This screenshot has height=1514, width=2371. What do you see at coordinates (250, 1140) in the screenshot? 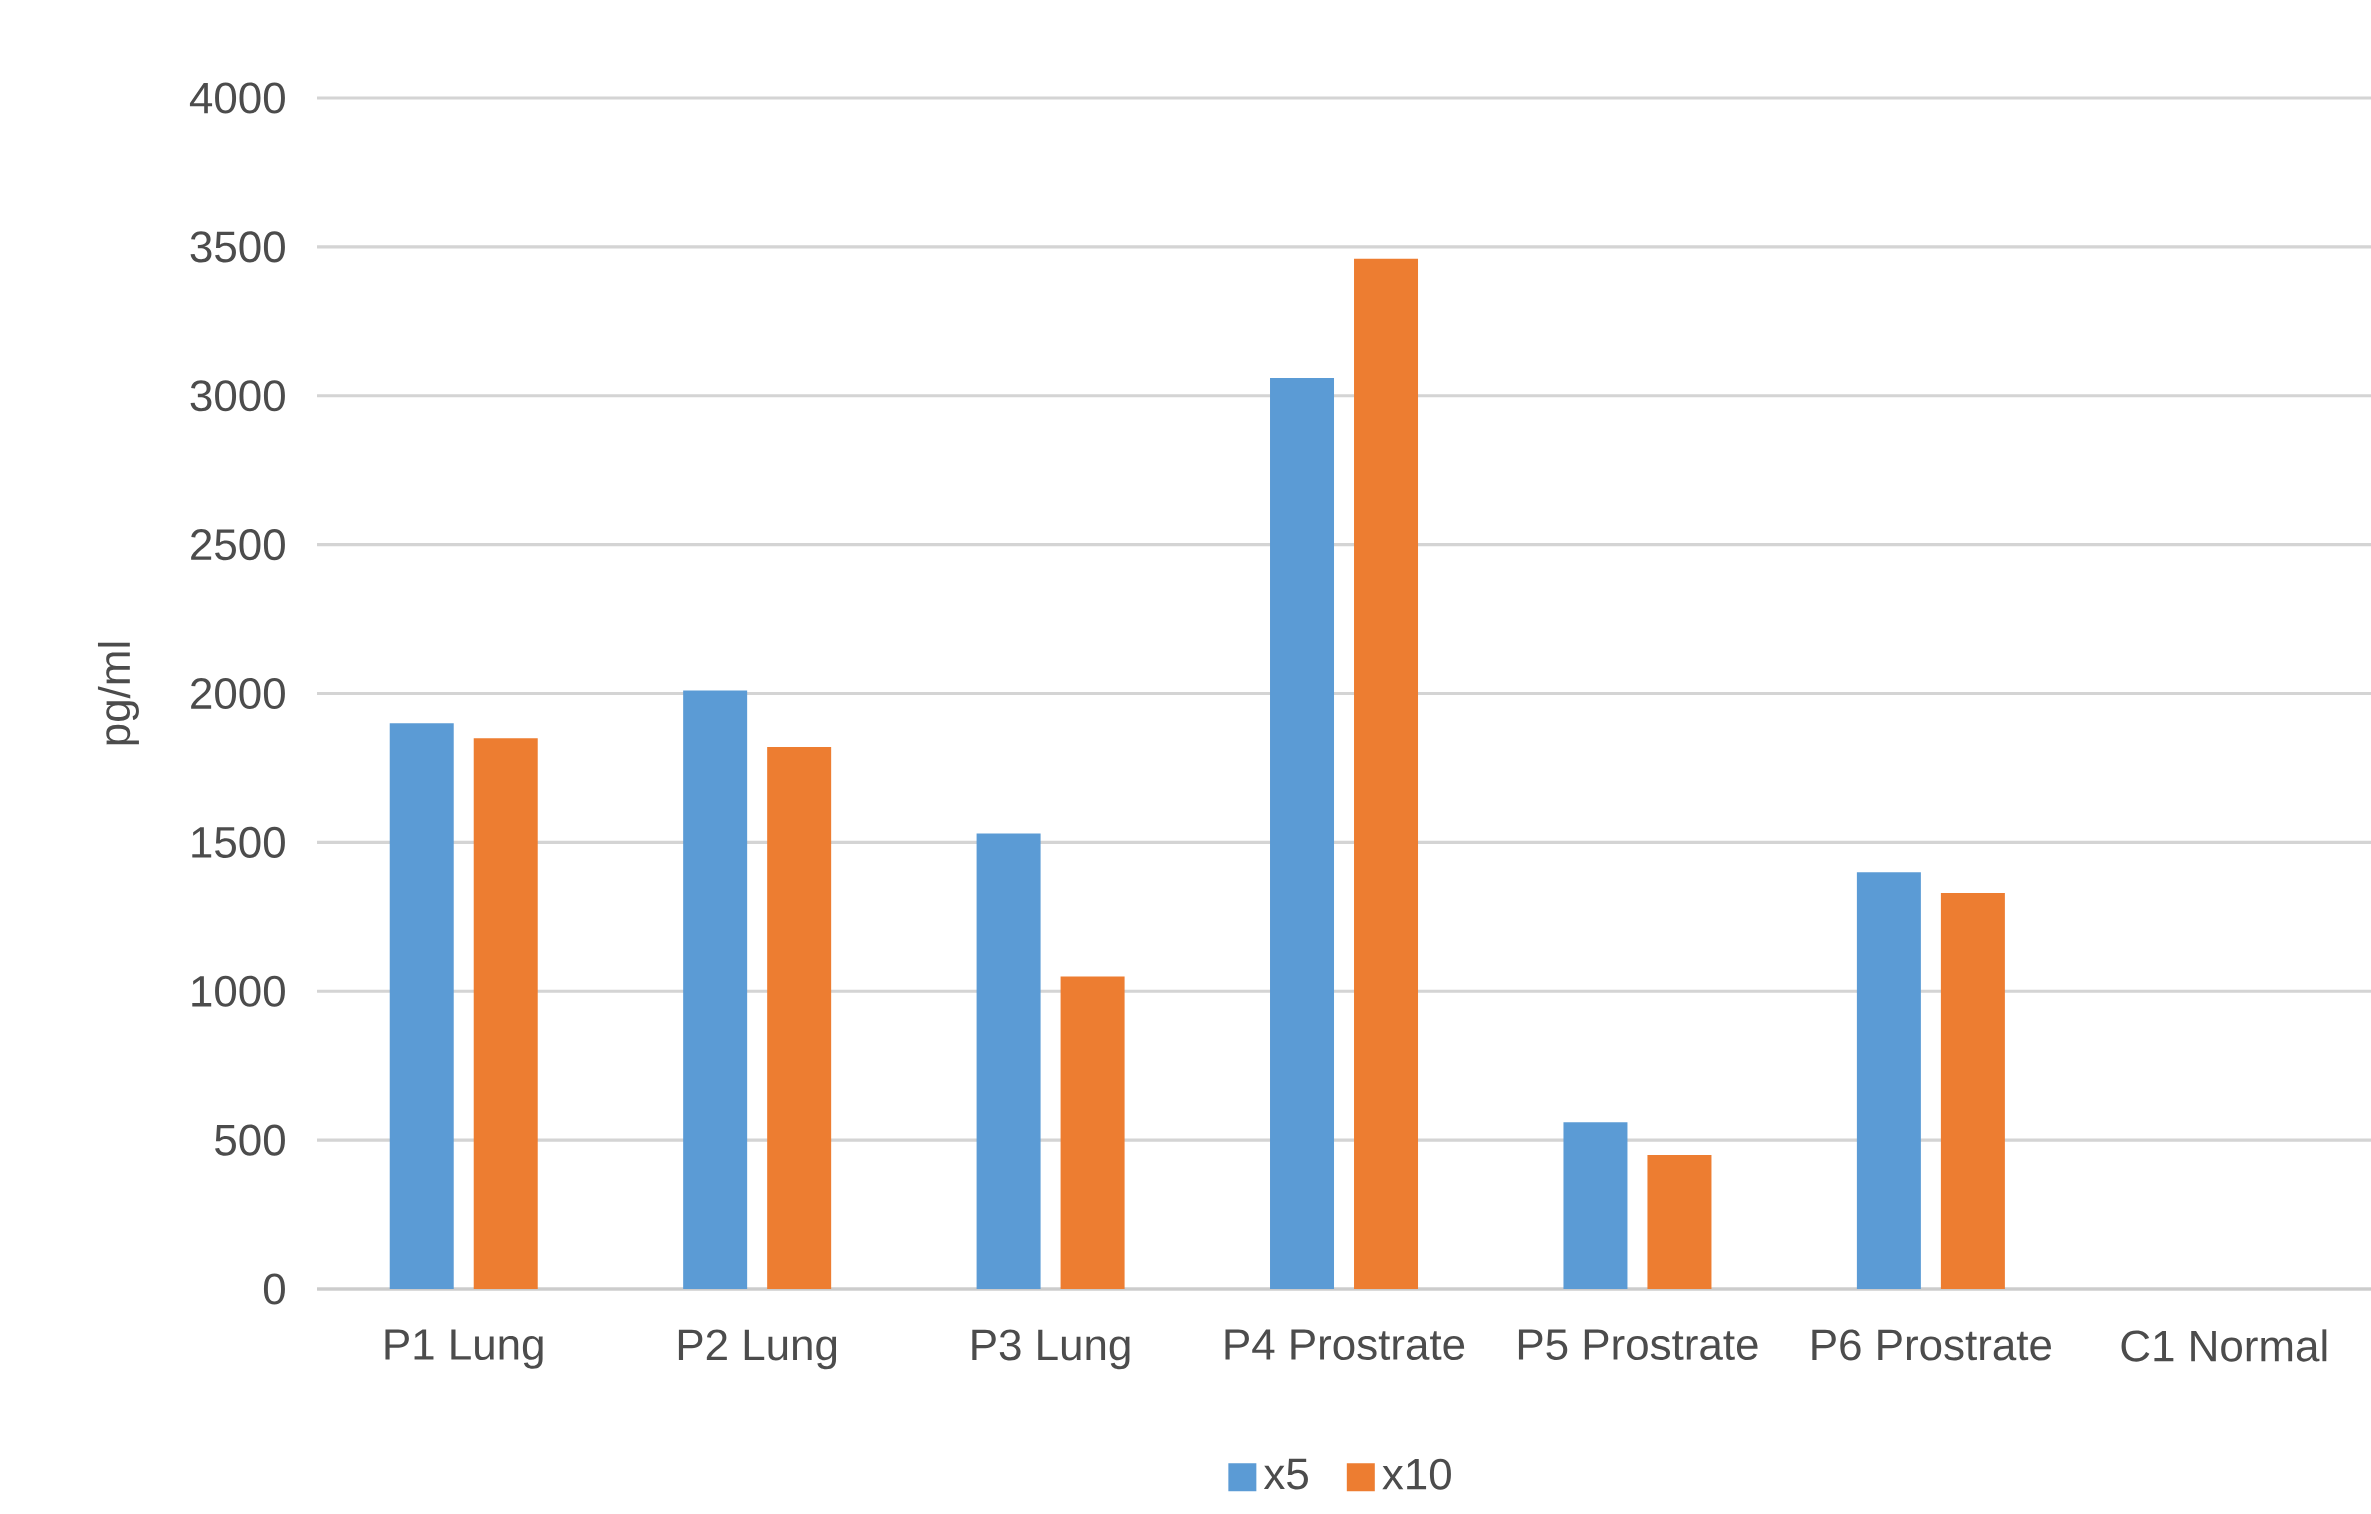
I see `y-tick-label: 500` at bounding box center [250, 1140].